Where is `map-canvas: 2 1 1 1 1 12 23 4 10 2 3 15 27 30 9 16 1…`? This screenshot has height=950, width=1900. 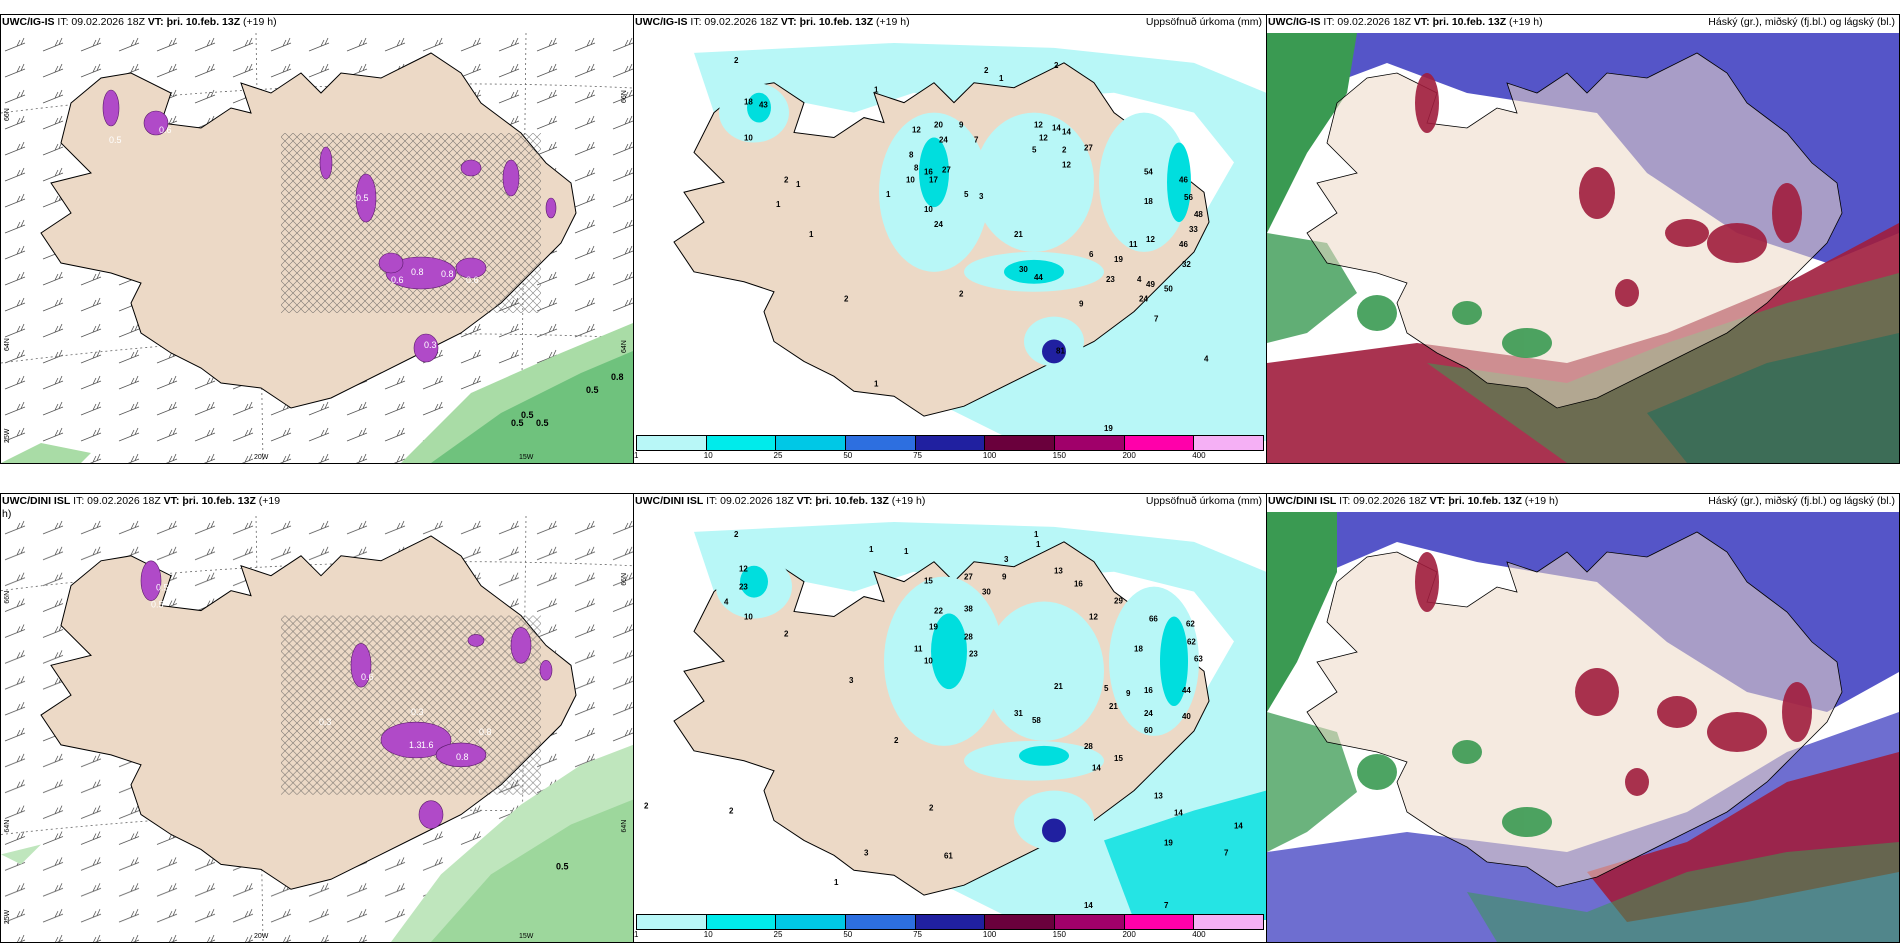
map-canvas: 2 1 1 1 1 12 23 4 10 2 3 15 27 30 9 16 1… is located at coordinates (950, 716).